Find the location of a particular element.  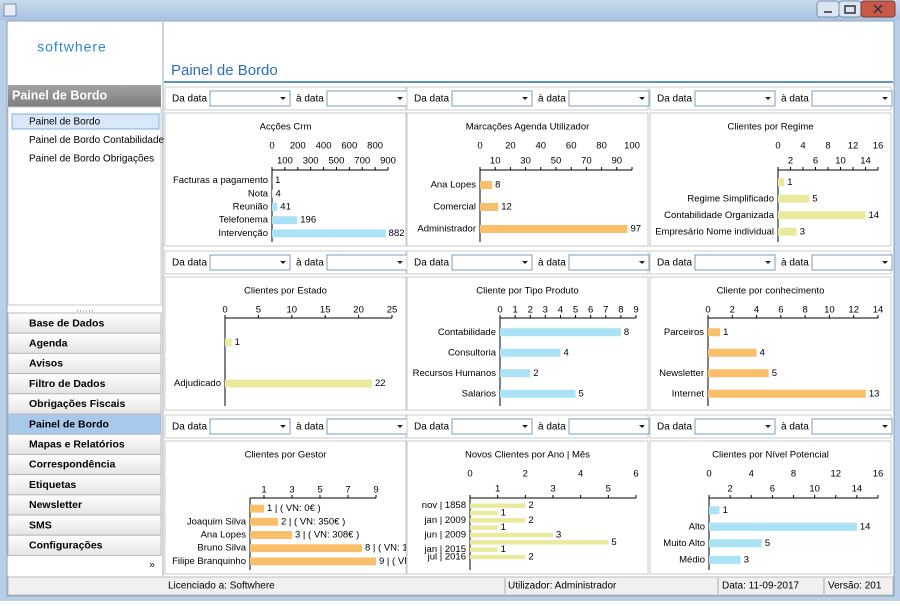

category-label: Internet is located at coordinates (688, 393).